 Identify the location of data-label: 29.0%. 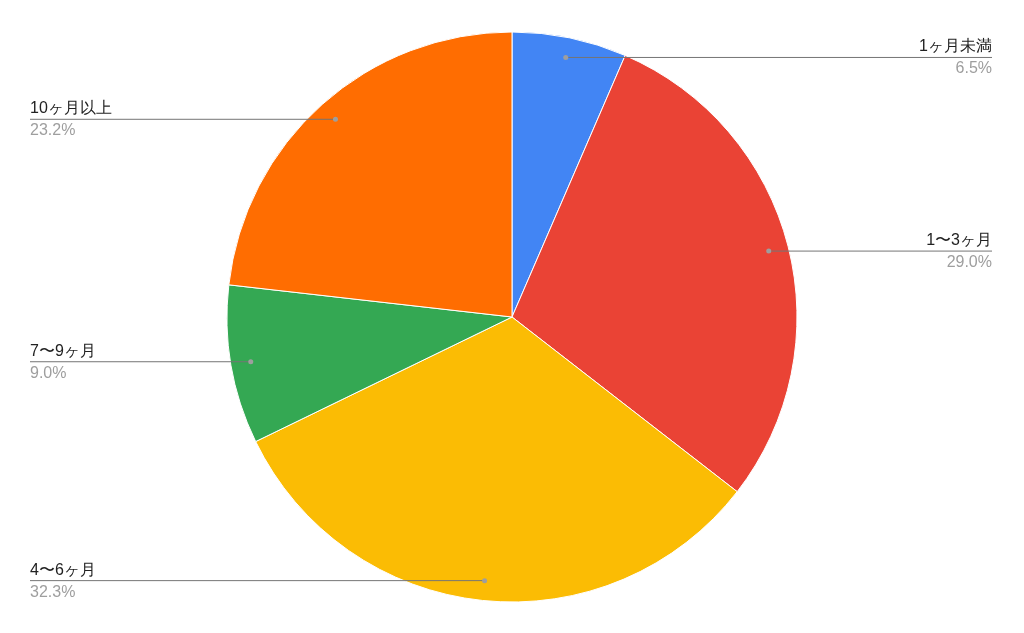
(969, 262).